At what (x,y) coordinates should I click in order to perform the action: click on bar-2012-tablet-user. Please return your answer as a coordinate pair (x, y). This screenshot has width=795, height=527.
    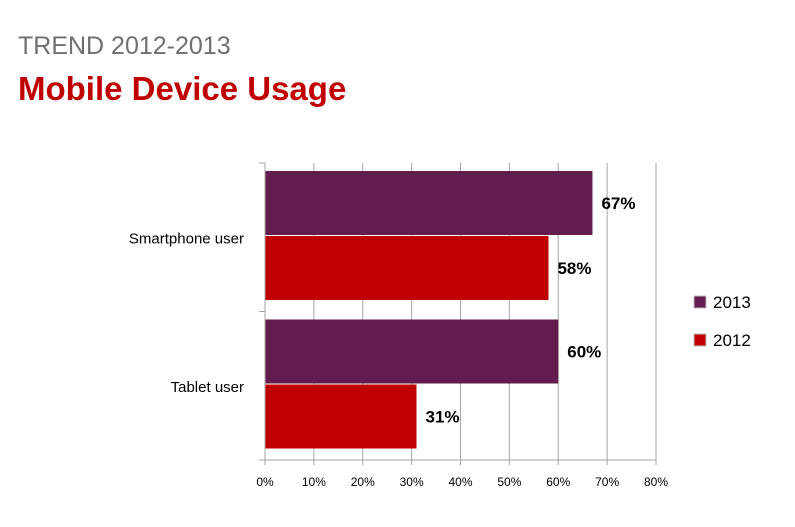
    Looking at the image, I should click on (341, 416).